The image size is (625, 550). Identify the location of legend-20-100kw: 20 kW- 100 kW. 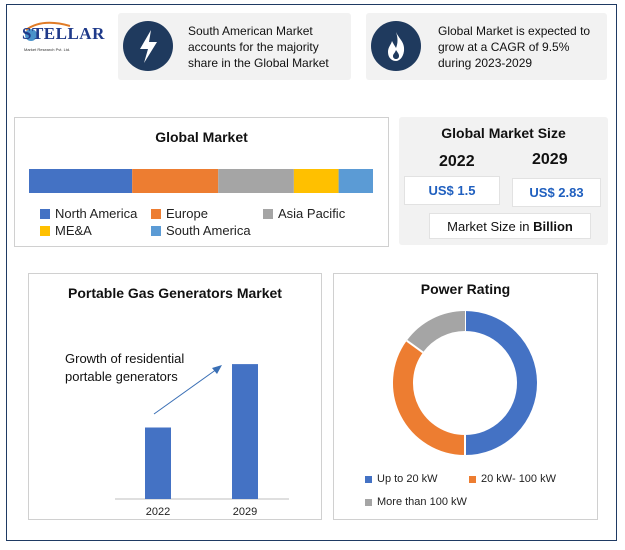
(512, 479).